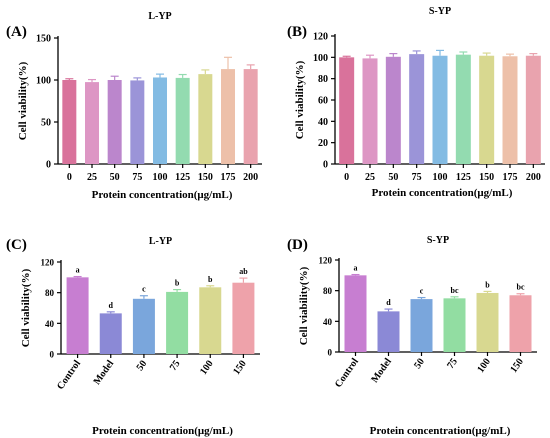  I want to click on panel-c-y-tick-label: 0, so click(52, 355).